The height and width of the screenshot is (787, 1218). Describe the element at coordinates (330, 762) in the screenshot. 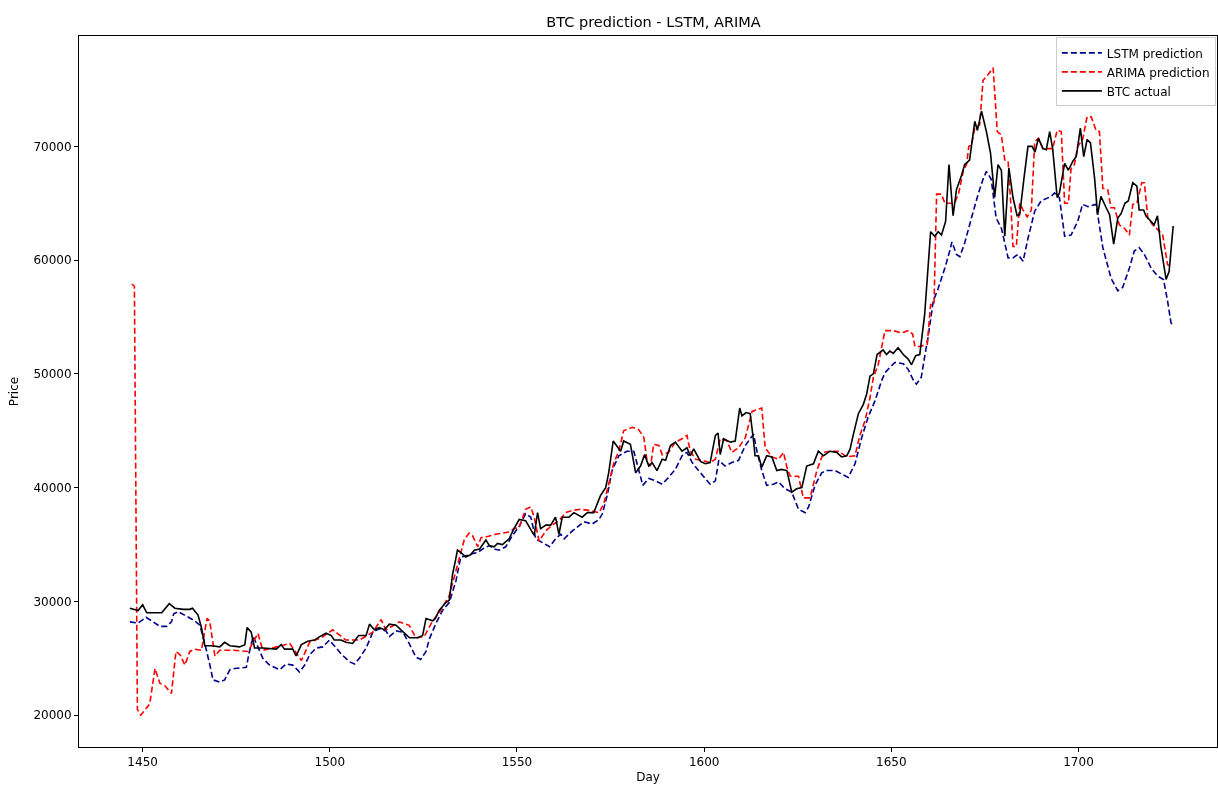

I see `x-tick-label: 1500` at that location.